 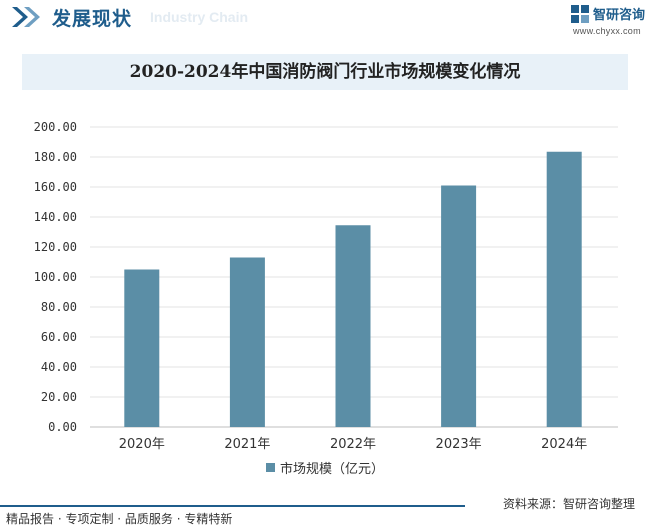 What do you see at coordinates (353, 326) in the screenshot?
I see `bar-2022年` at bounding box center [353, 326].